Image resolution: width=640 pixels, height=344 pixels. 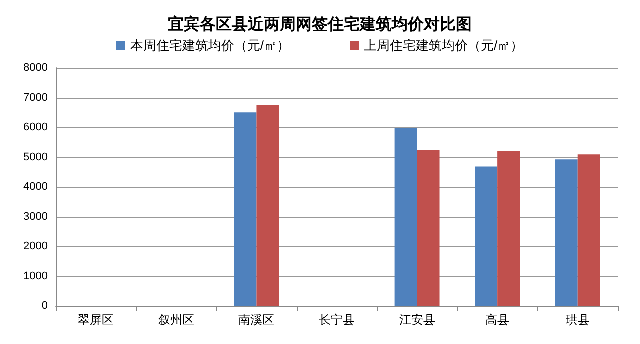 What do you see at coordinates (337, 320) in the screenshot?
I see `x-tick-label: 长宁县` at bounding box center [337, 320].